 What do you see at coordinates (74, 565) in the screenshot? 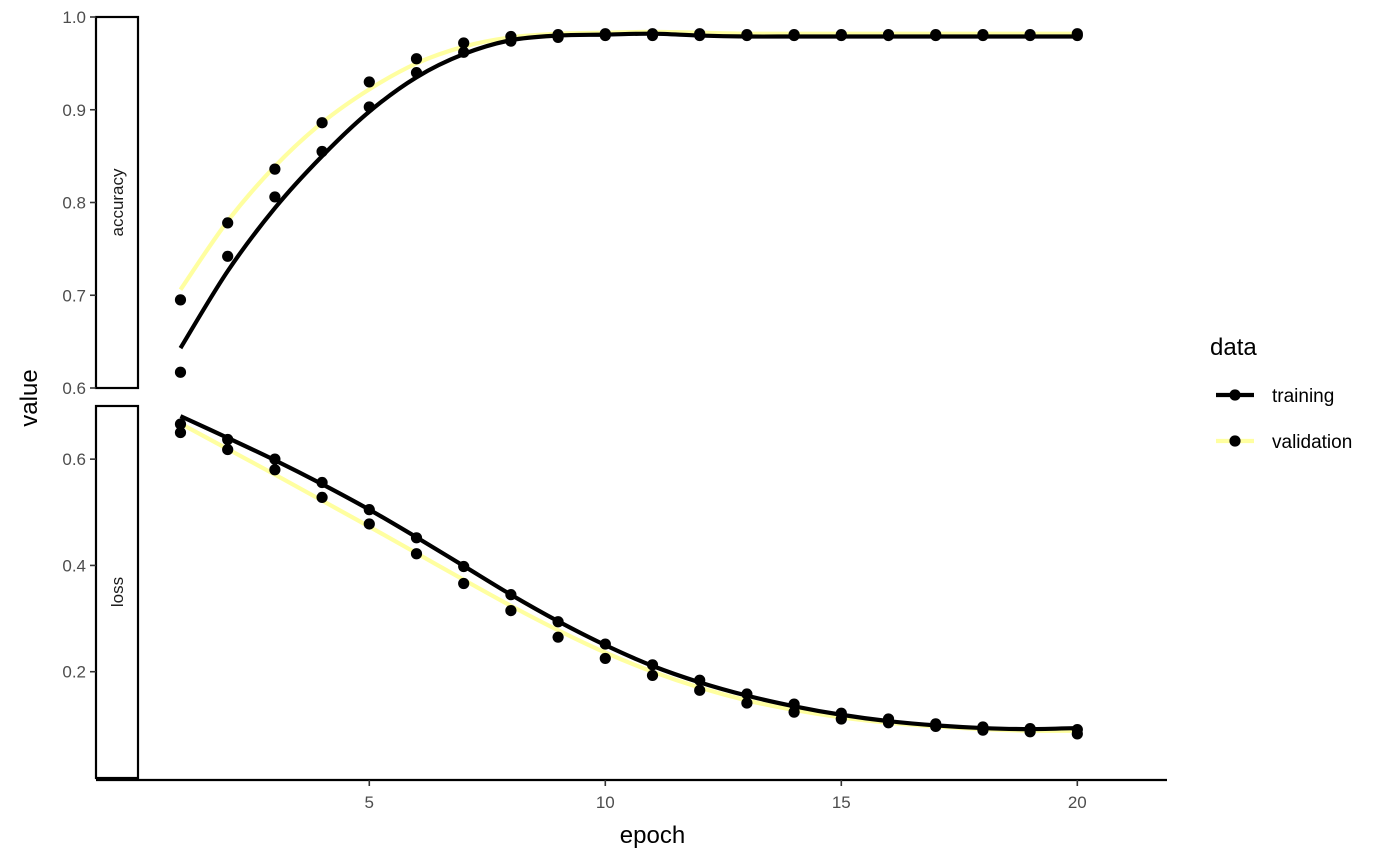
I see `y-tick-label: 0.4` at bounding box center [74, 565].